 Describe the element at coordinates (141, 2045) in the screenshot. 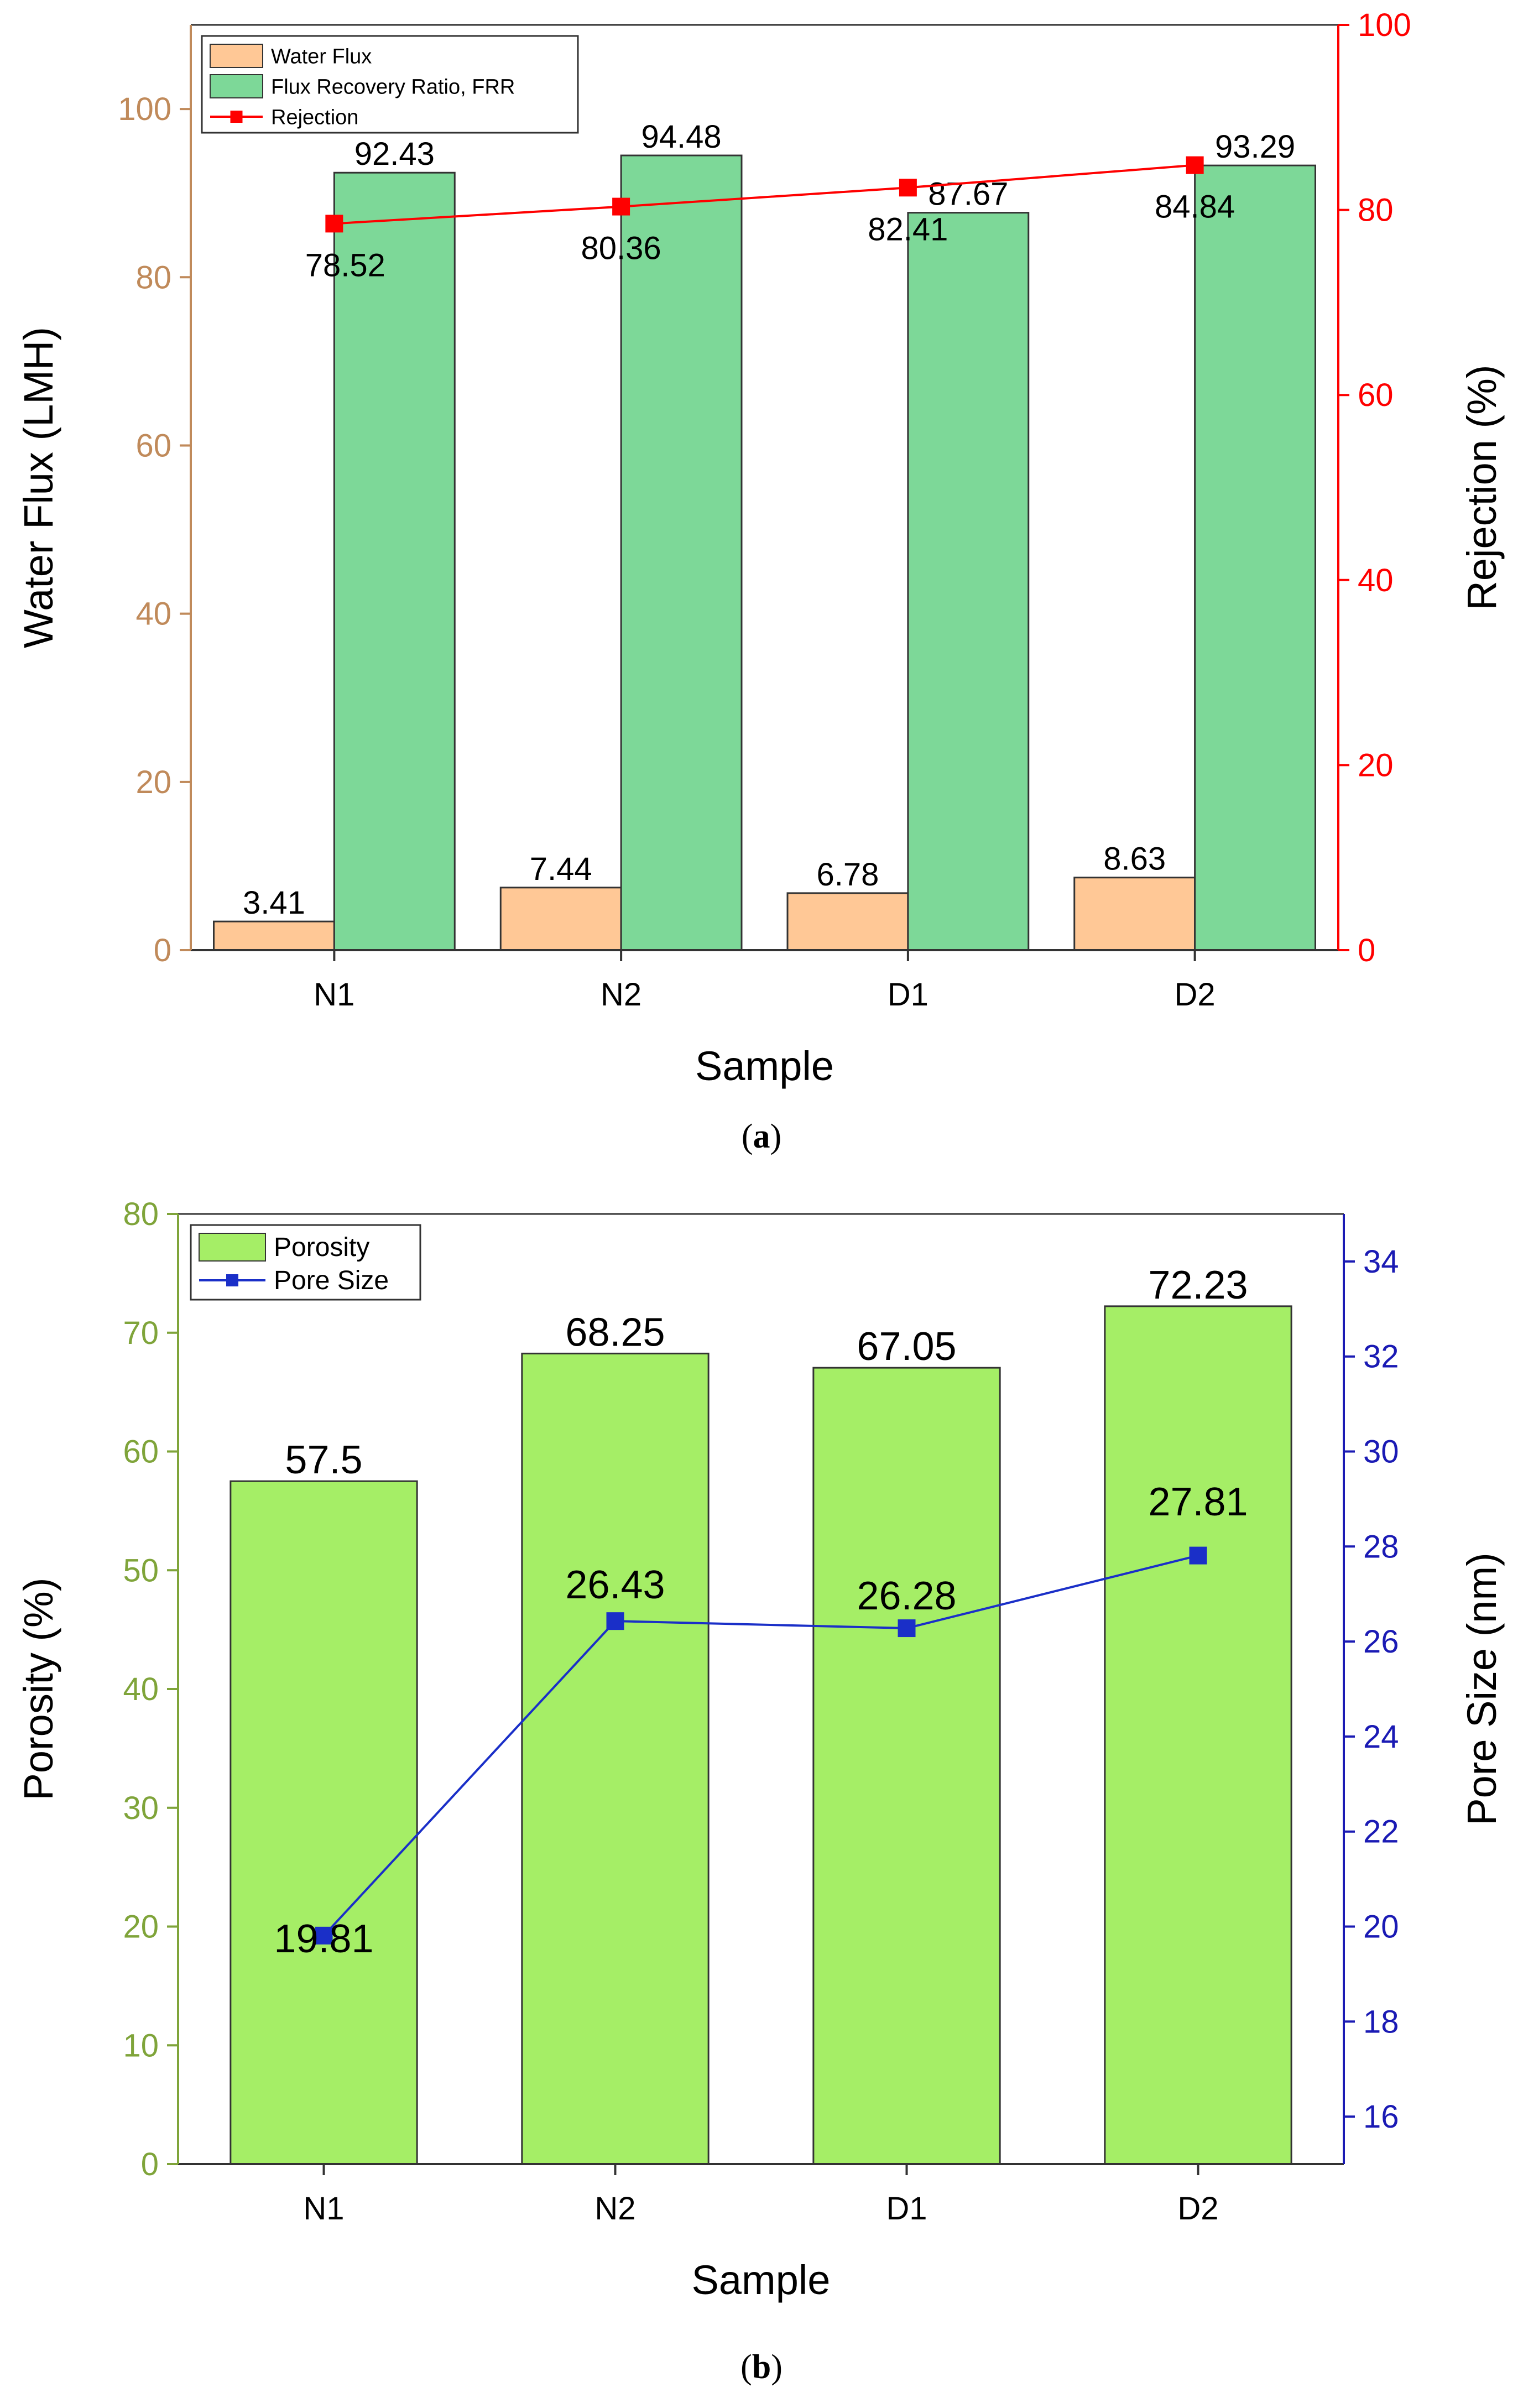

I see `y-tick-label-left: 10` at that location.